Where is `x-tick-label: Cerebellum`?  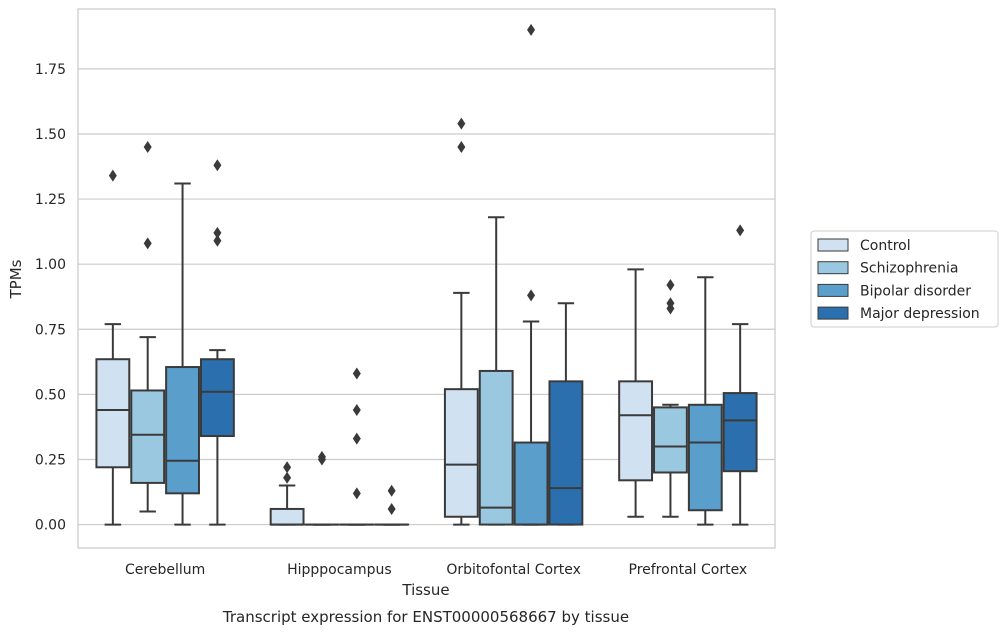 x-tick-label: Cerebellum is located at coordinates (165, 570).